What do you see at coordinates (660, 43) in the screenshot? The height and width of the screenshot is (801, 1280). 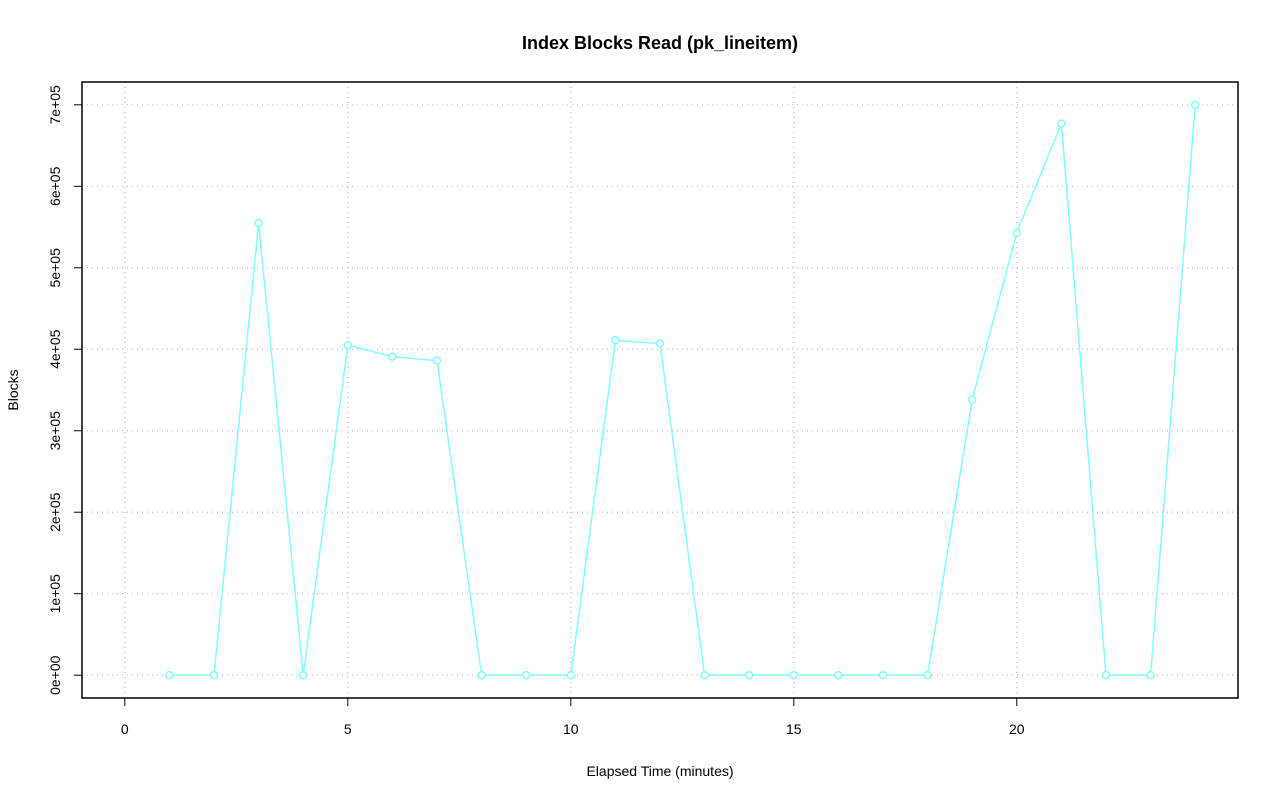 I see `chart-title: Index Blocks Read (pk_lineitem)` at bounding box center [660, 43].